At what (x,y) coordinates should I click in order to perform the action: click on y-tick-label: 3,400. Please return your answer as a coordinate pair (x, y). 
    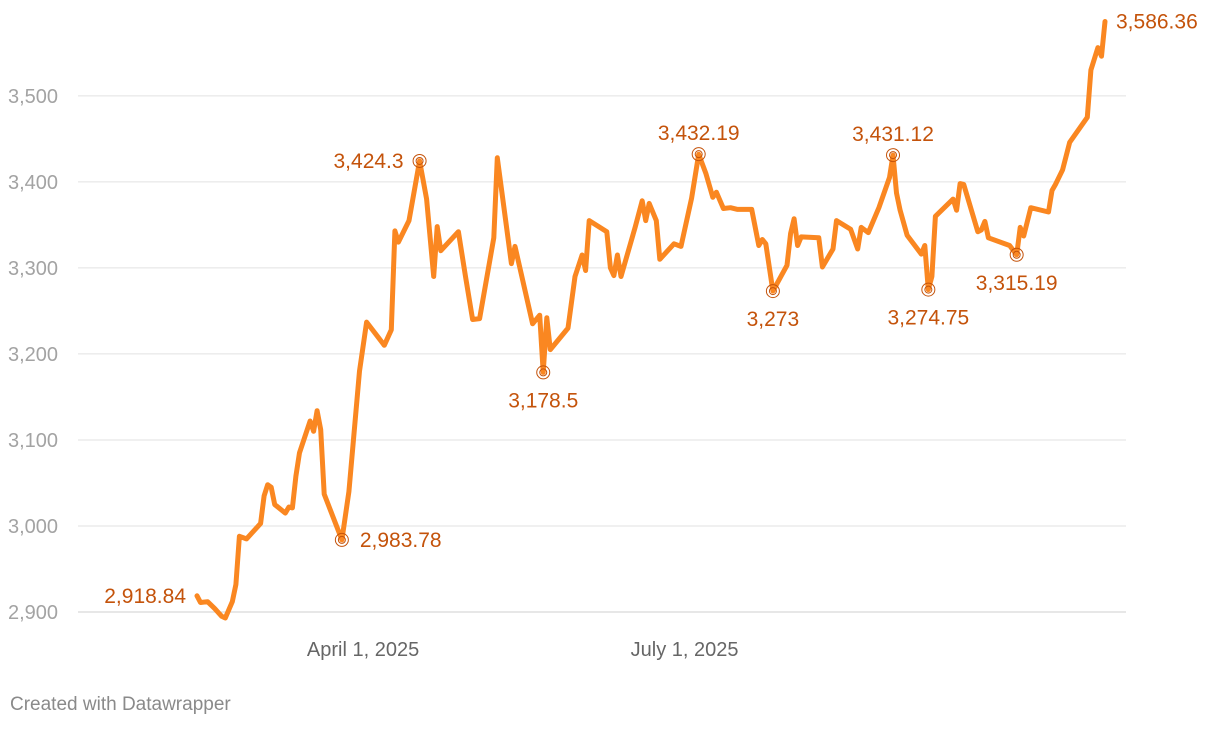
    Looking at the image, I should click on (33, 183).